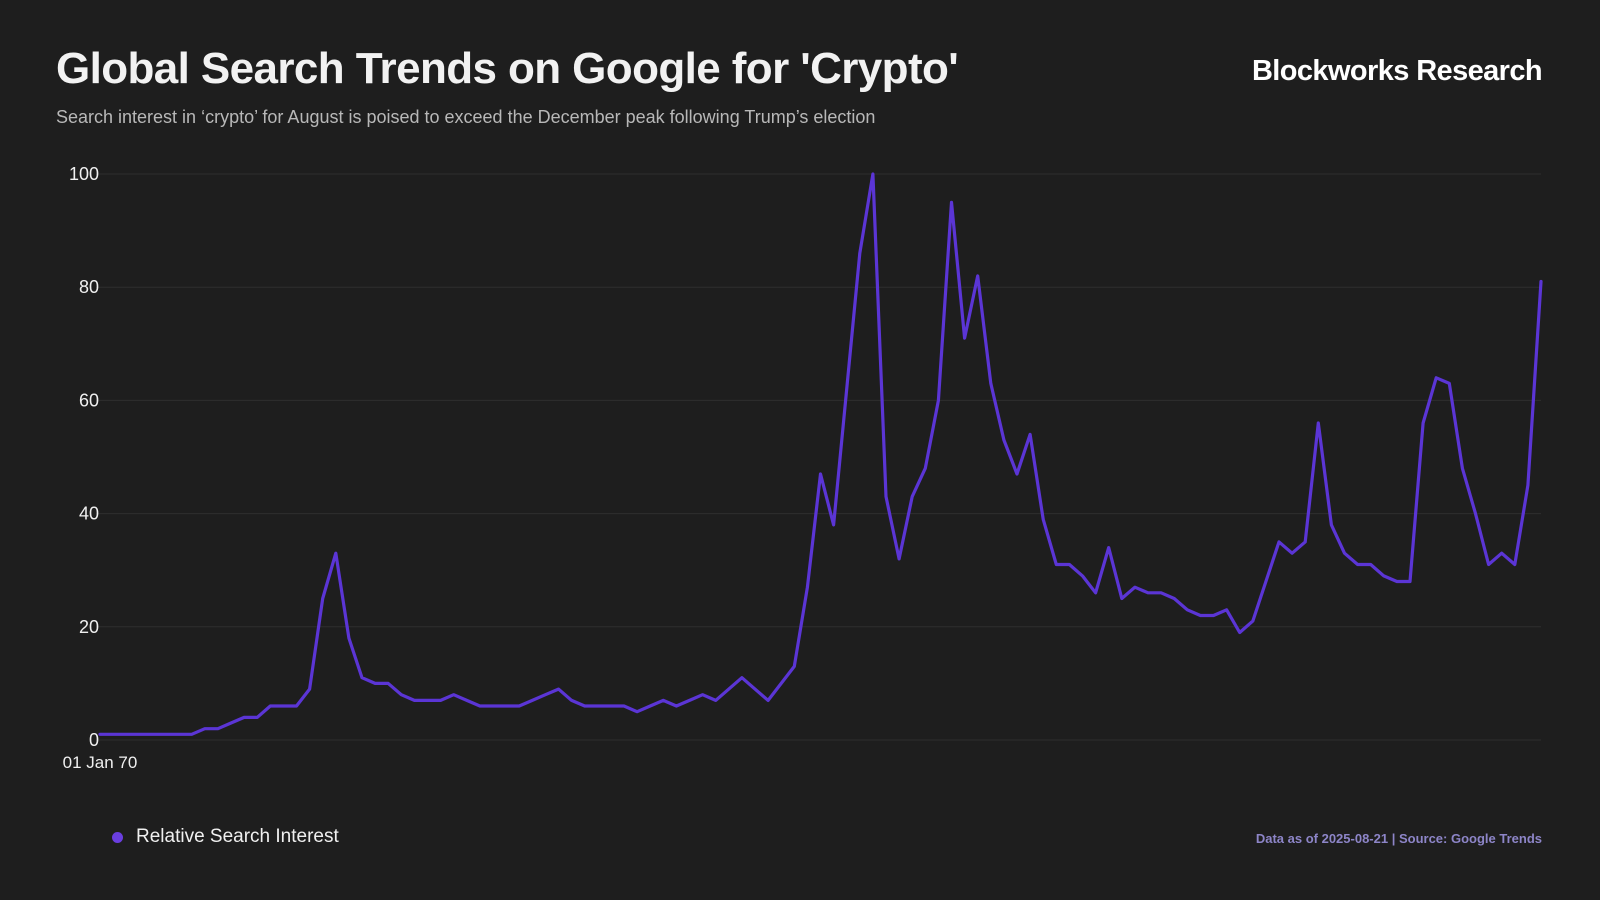  I want to click on x-tick-label: 01 Jan 70, so click(100, 762).